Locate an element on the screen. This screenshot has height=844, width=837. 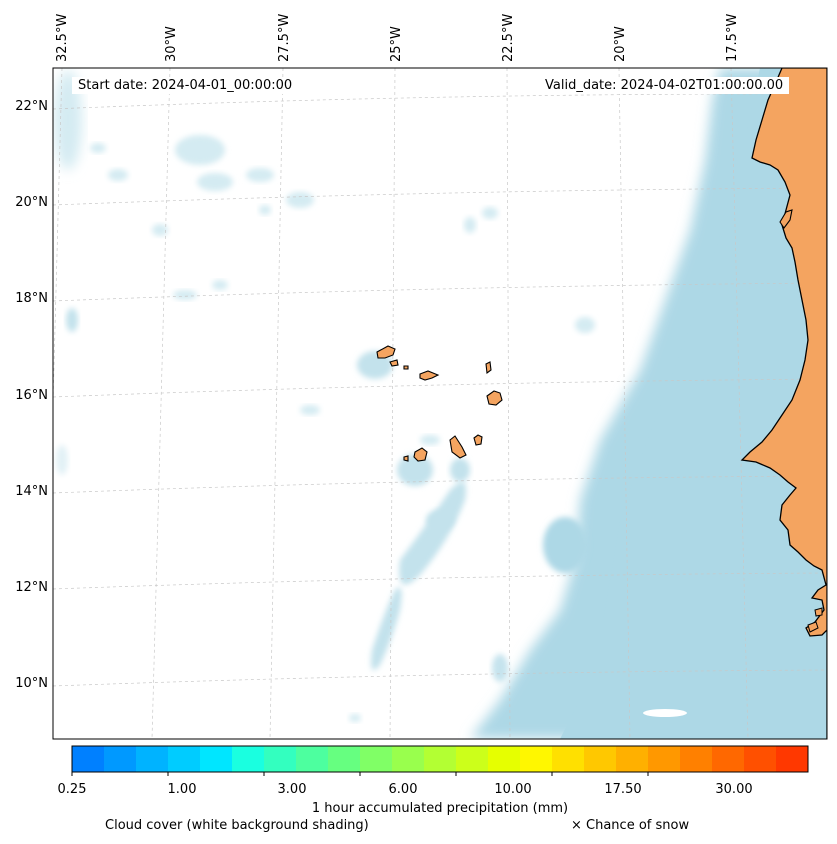
island-fogo is located at coordinates (420, 454).